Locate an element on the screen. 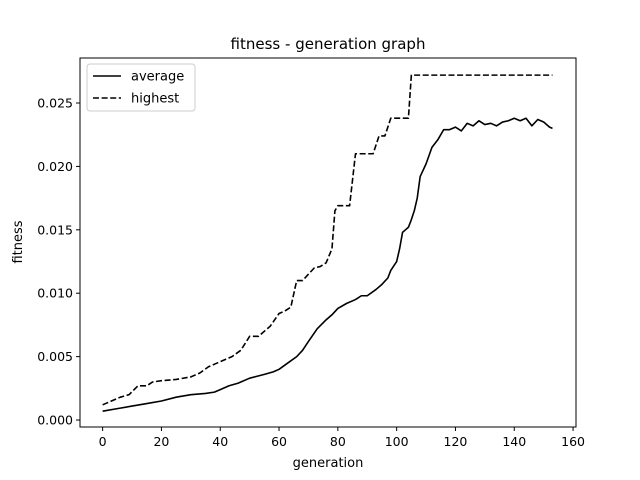 Image resolution: width=640 pixels, height=480 pixels. x-tick-label: 120 is located at coordinates (456, 441).